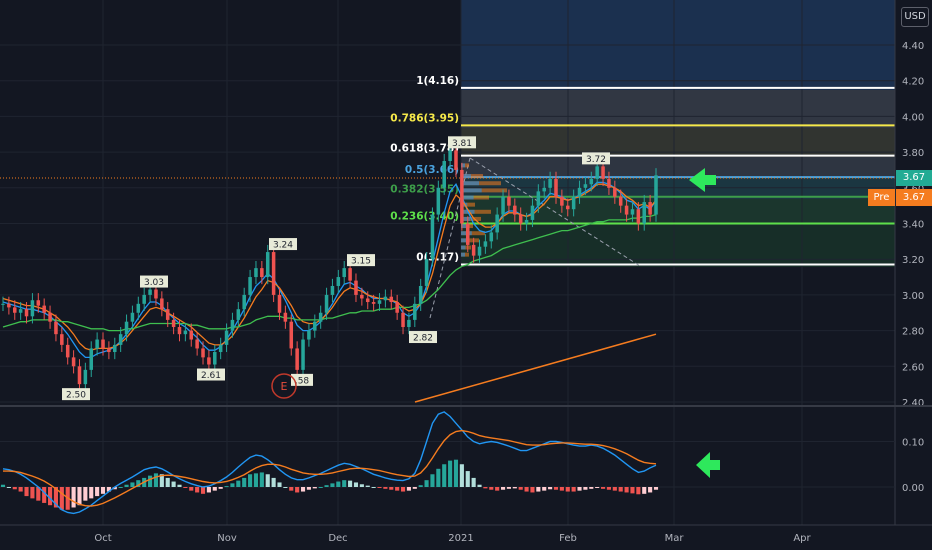 This screenshot has width=932, height=550. What do you see at coordinates (211, 376) in the screenshot?
I see `price-callout-label: 2.61` at bounding box center [211, 376].